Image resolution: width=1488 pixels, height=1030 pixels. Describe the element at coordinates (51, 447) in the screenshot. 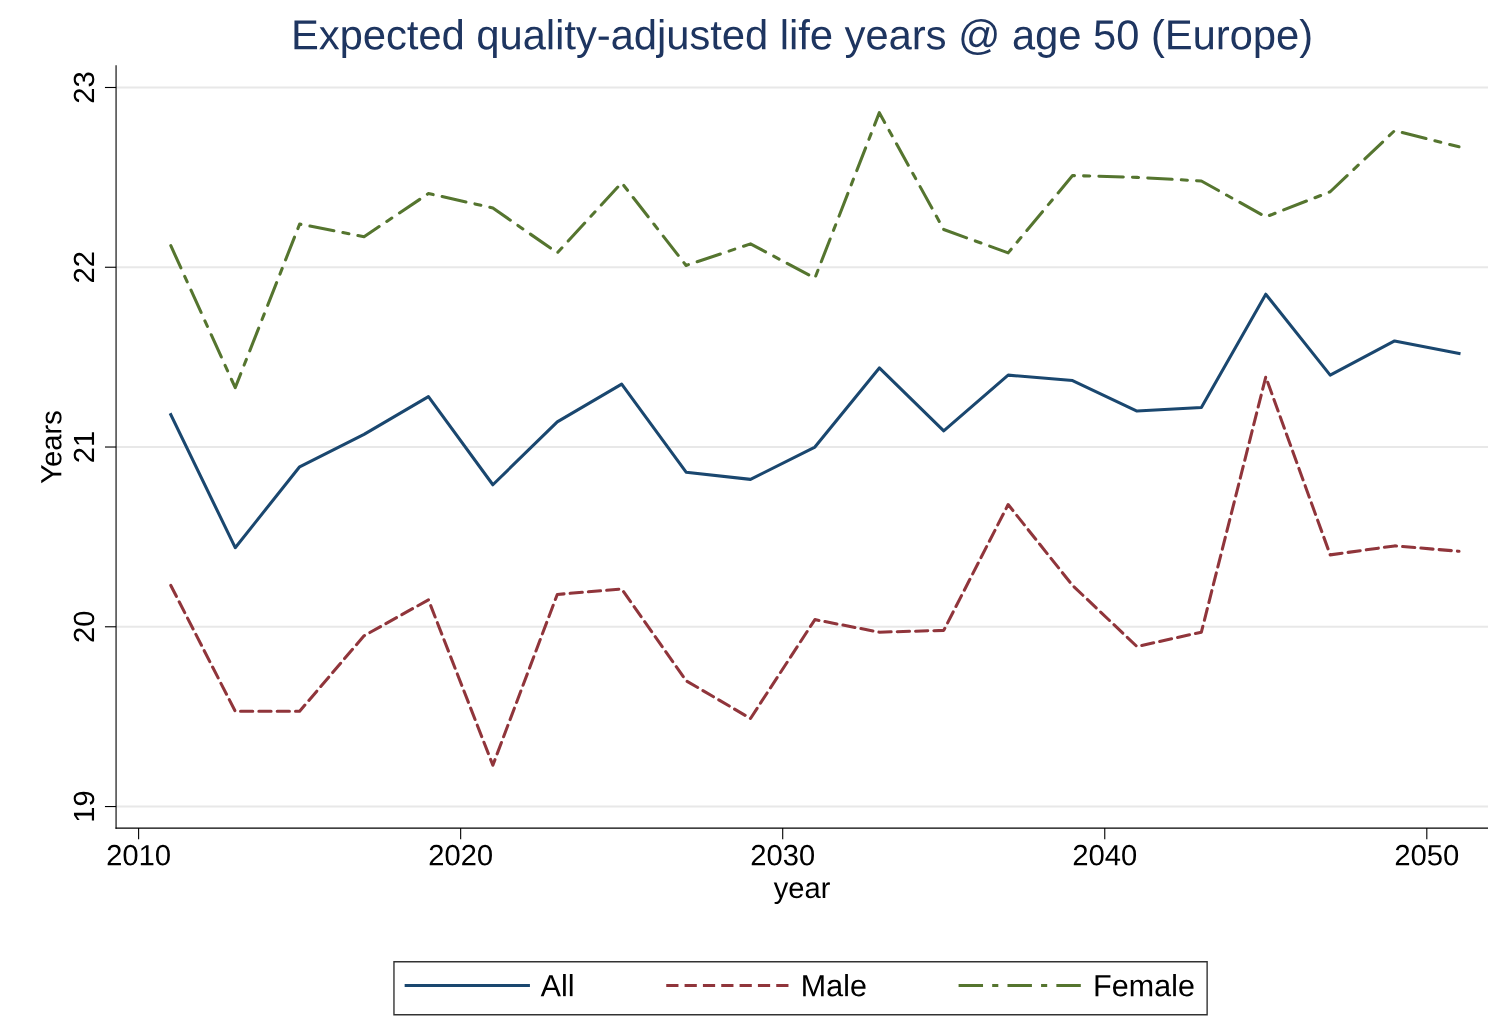

I see `y-axis-title: Years` at that location.